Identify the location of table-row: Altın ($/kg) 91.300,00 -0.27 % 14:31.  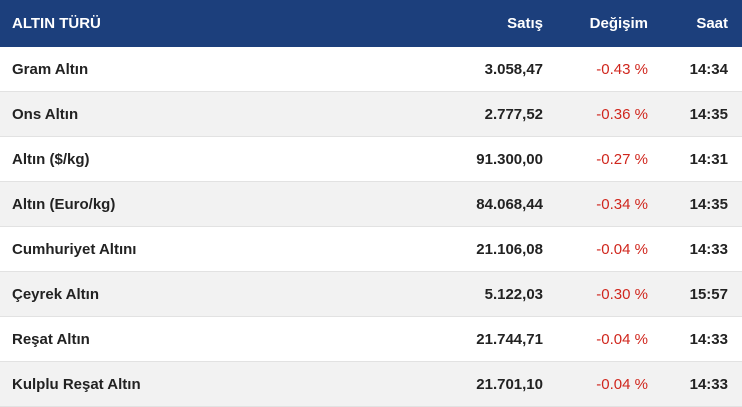
(371, 159).